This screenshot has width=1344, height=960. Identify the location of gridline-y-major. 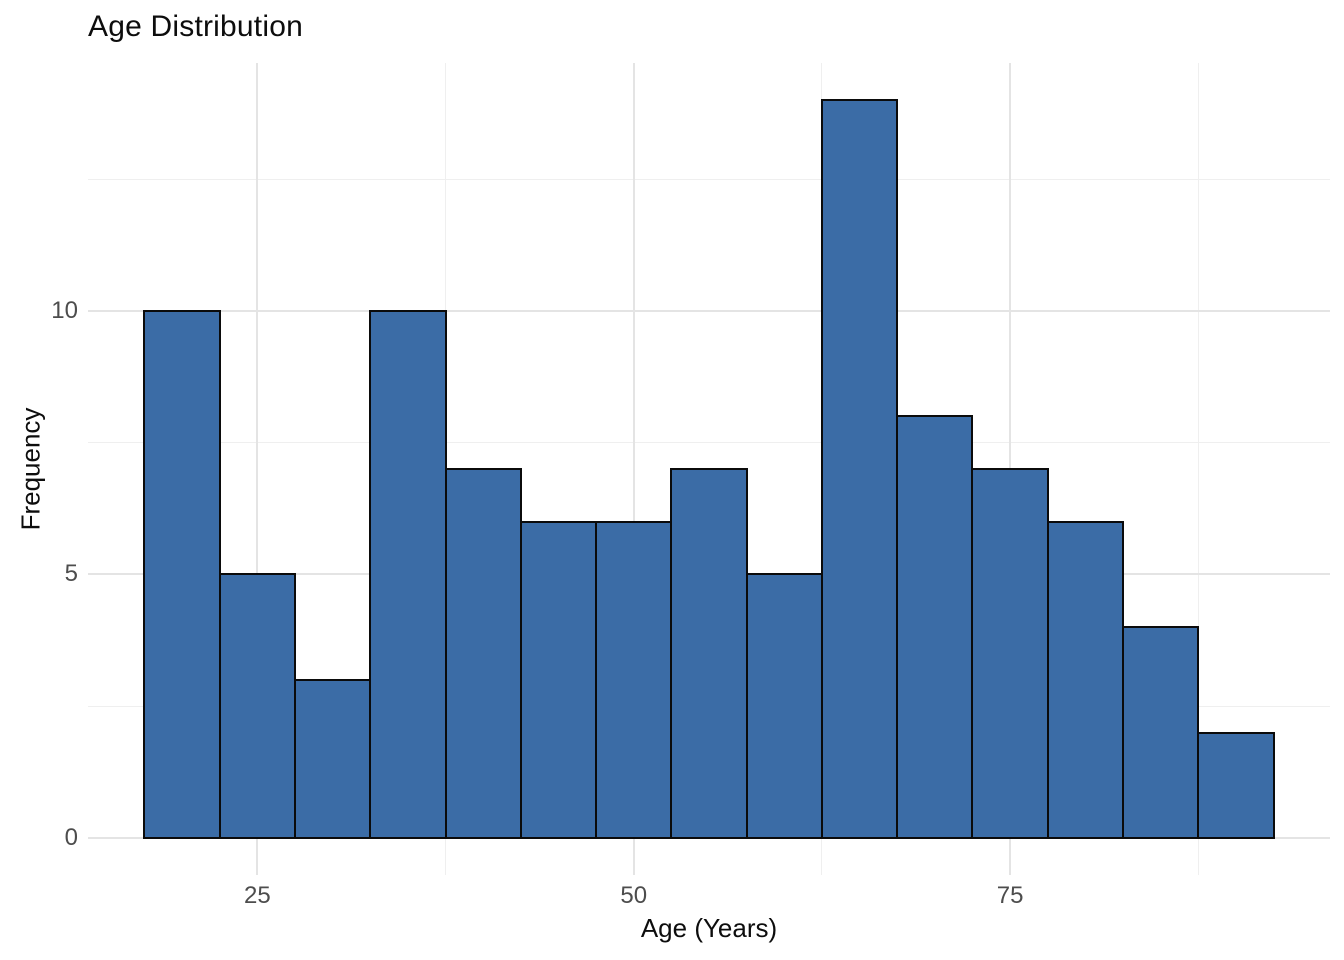
(709, 310).